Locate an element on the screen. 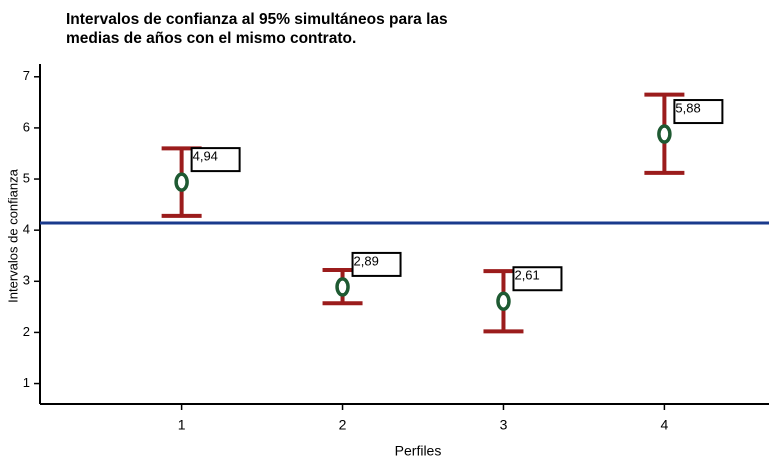 The image size is (769, 464). chart-title: medias de años con el mismo contrato. is located at coordinates (211, 38).